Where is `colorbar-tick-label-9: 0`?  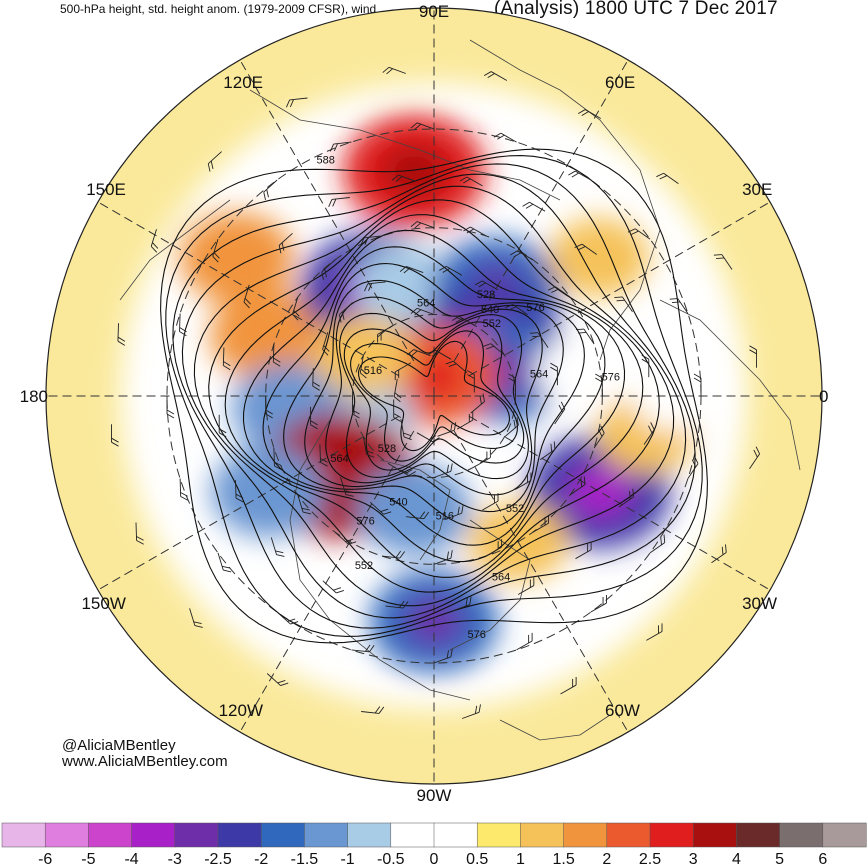 colorbar-tick-label-9: 0 is located at coordinates (434, 858).